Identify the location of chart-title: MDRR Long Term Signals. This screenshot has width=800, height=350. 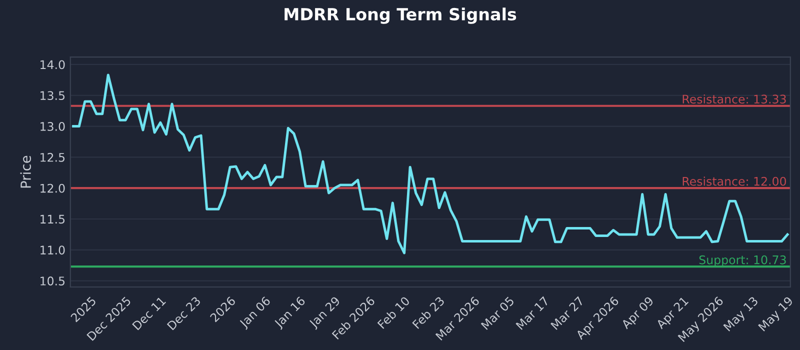
(400, 16).